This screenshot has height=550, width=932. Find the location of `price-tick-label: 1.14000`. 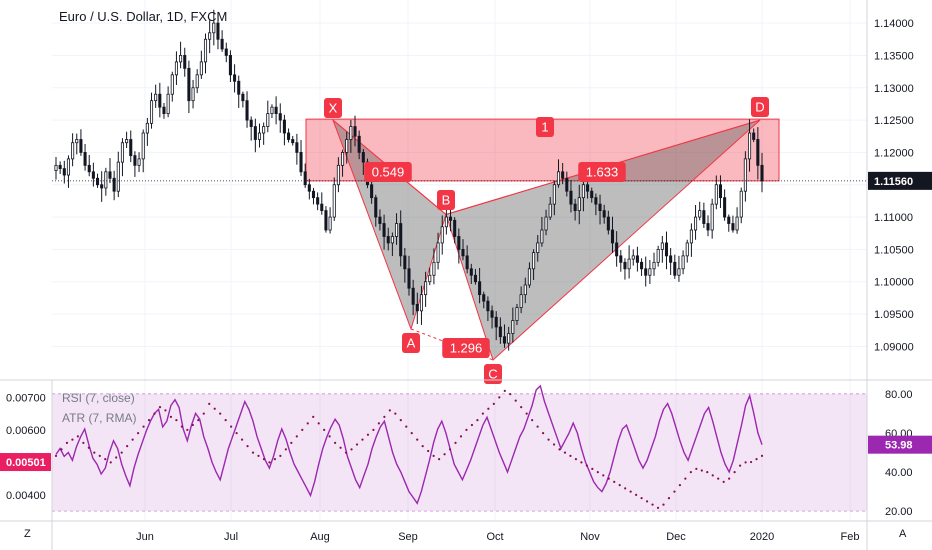

price-tick-label: 1.14000 is located at coordinates (894, 24).